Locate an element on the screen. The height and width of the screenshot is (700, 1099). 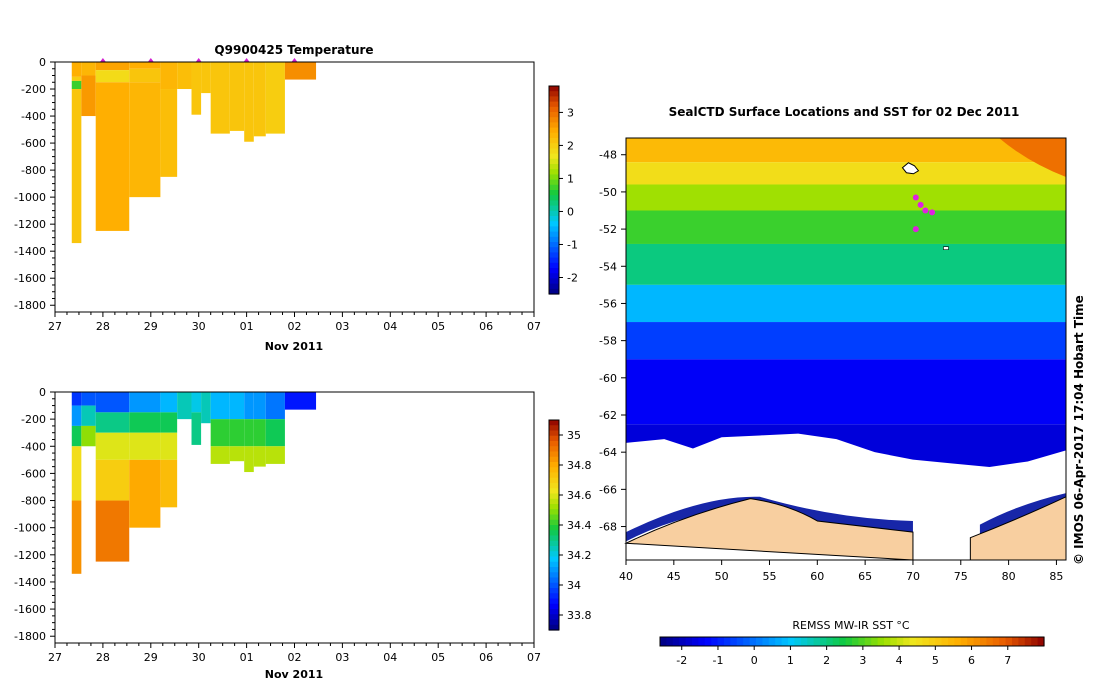
sal-x-tick-label: 01 is located at coordinates (247, 657).